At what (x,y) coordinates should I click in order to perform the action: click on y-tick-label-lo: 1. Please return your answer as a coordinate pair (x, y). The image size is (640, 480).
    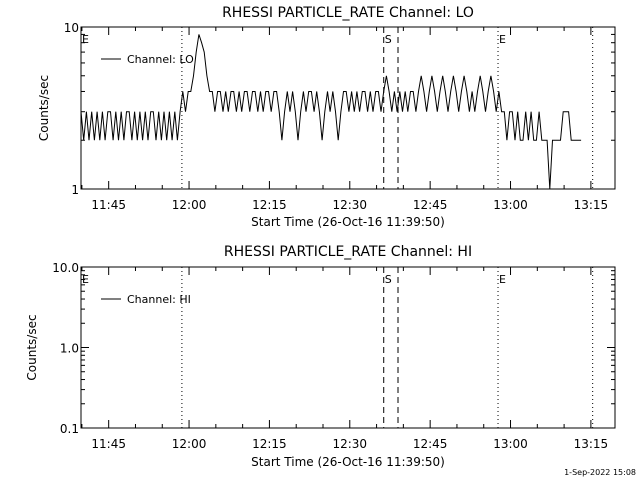
    Looking at the image, I should click on (75, 190).